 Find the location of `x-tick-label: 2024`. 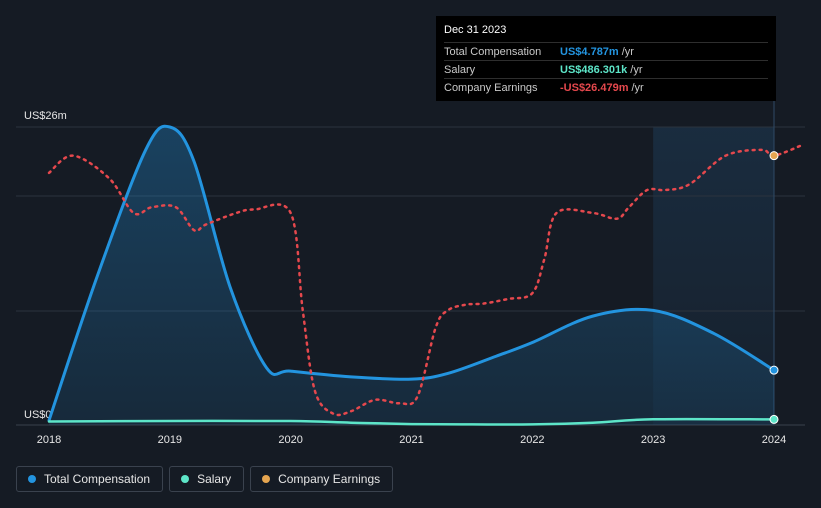

x-tick-label: 2024 is located at coordinates (774, 440).